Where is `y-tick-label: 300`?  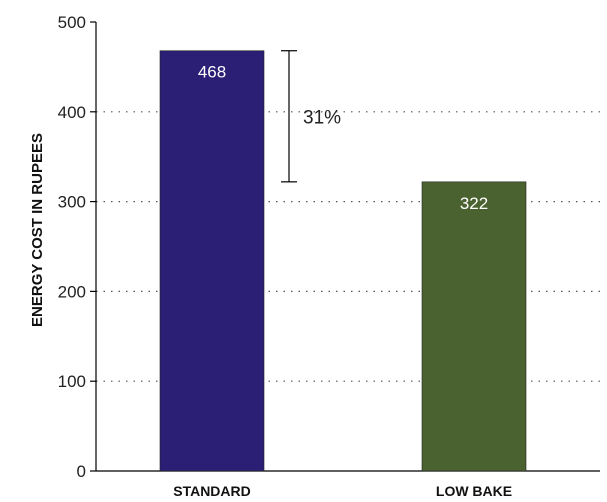
y-tick-label: 300 is located at coordinates (72, 202).